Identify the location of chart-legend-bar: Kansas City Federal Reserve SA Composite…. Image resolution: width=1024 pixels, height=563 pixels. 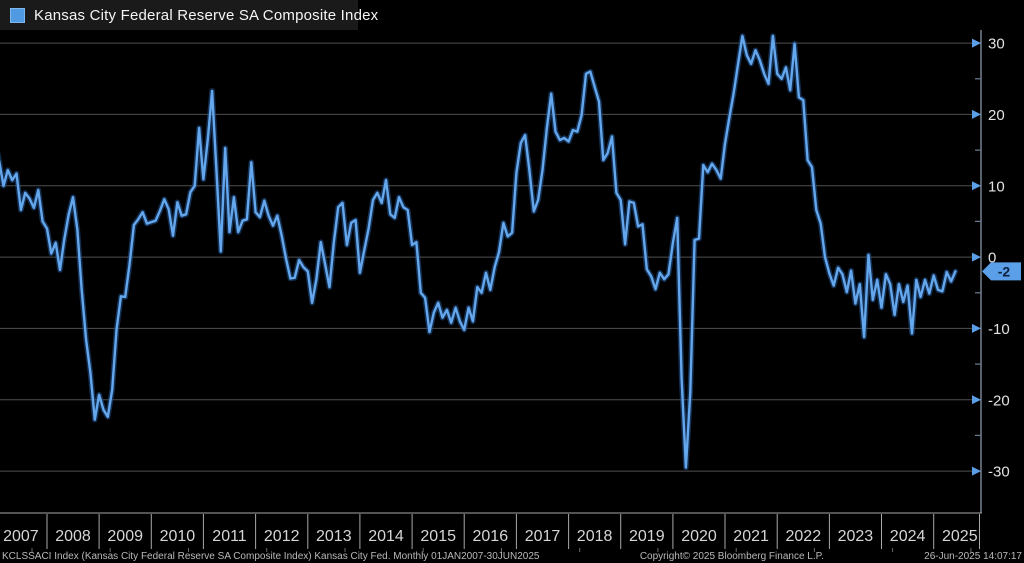
(189, 15).